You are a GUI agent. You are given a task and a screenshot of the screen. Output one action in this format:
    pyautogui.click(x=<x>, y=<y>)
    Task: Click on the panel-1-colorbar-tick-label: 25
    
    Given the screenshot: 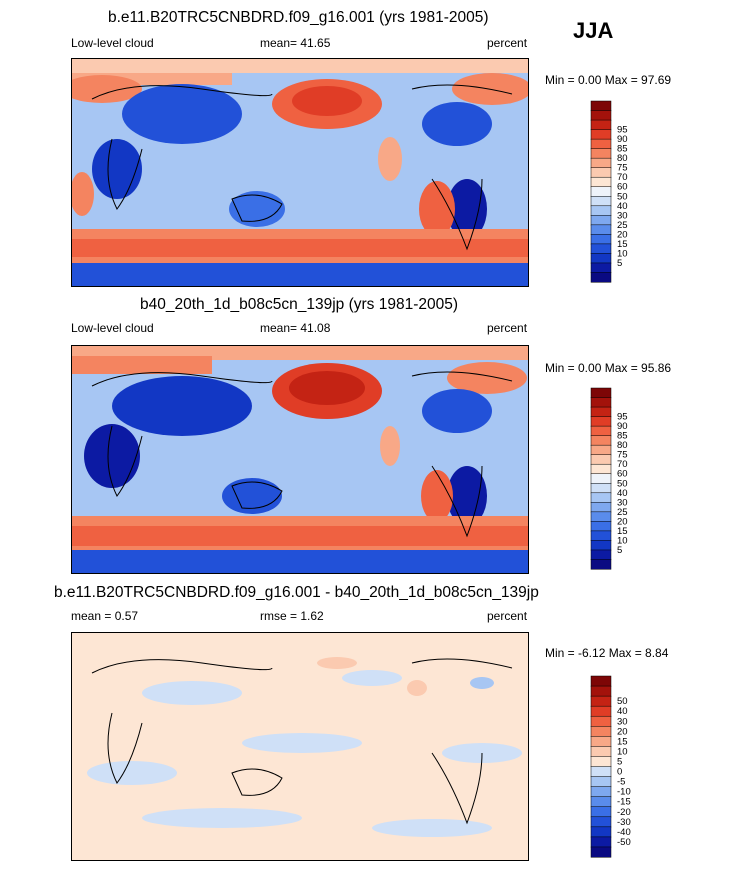 What is the action you would take?
    pyautogui.click(x=622, y=225)
    